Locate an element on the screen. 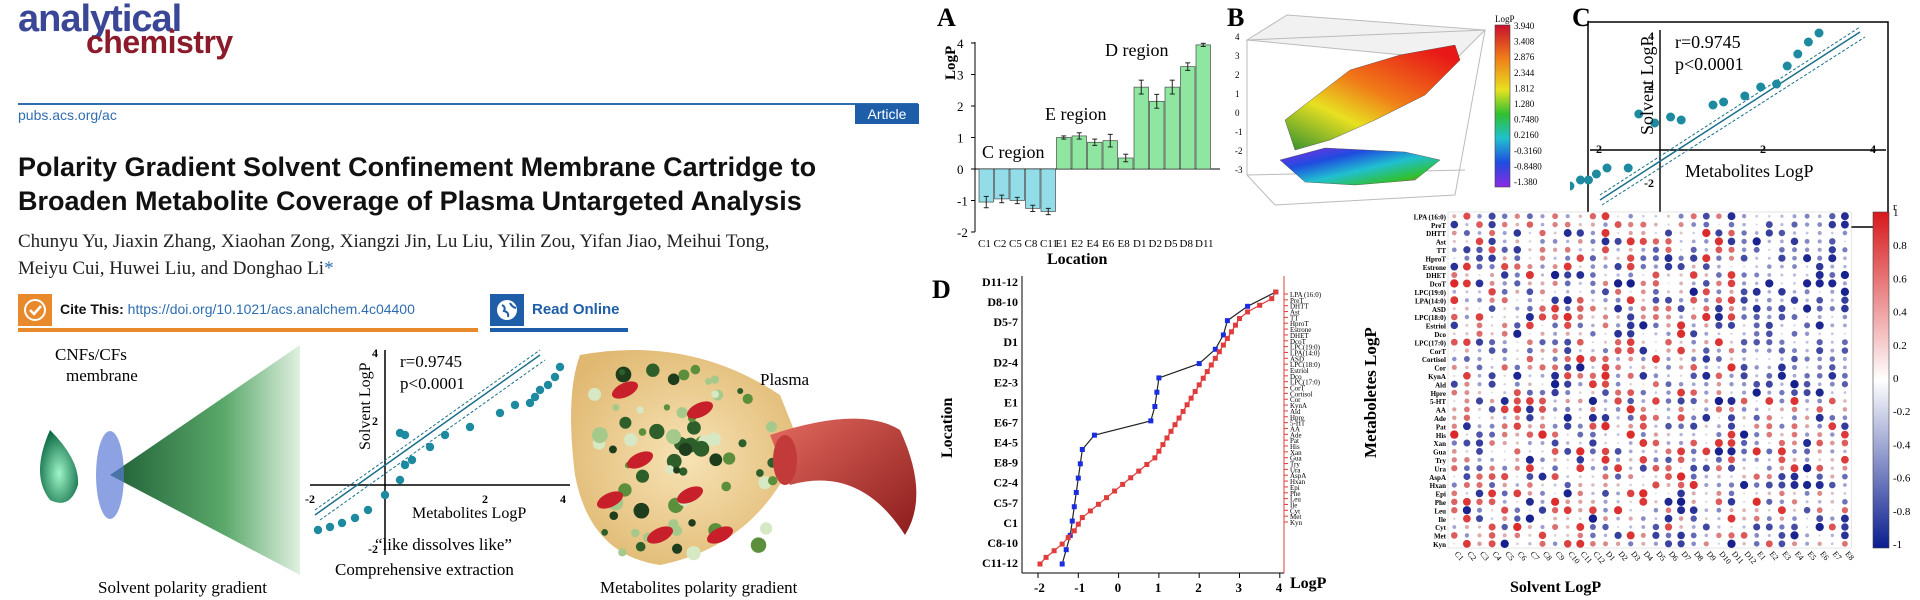 The image size is (1920, 600). panel-d-ytick: D8-10 is located at coordinates (1002, 302).